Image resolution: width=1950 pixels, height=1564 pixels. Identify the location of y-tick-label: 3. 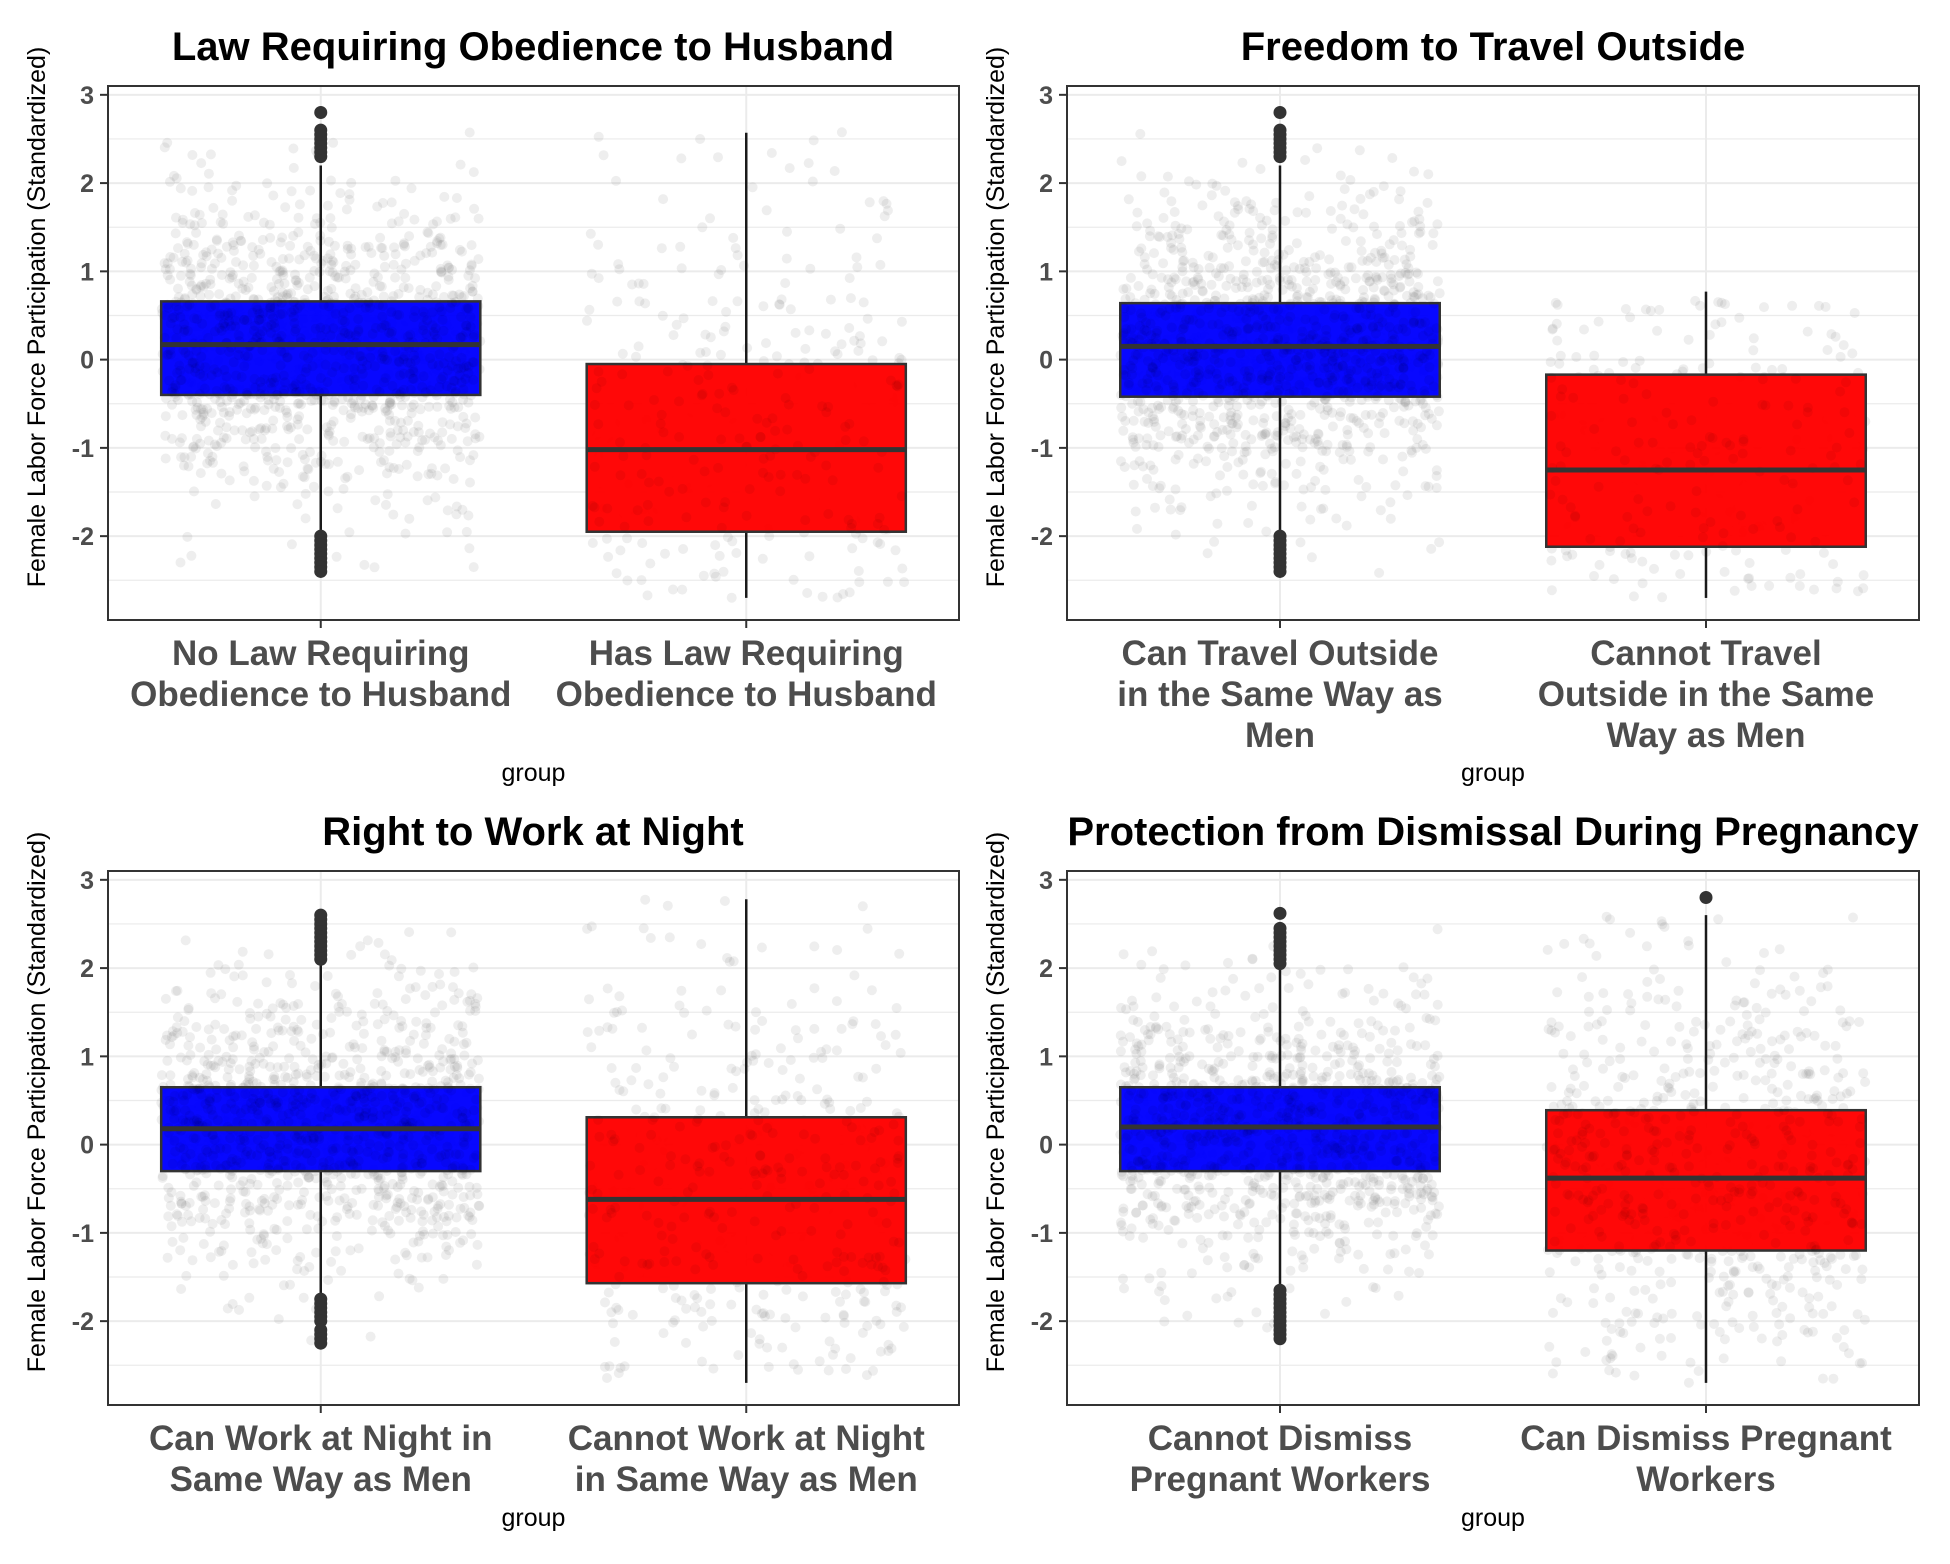
(1046, 96).